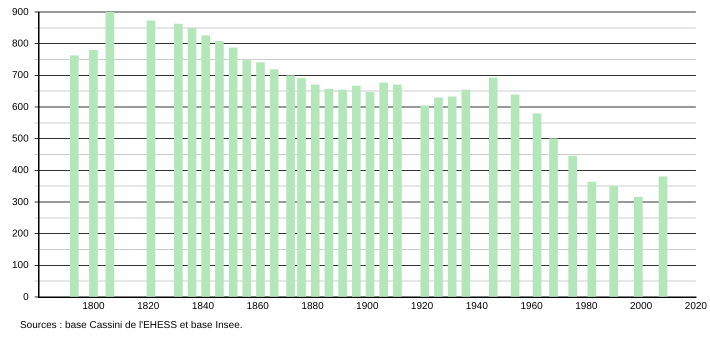  I want to click on x-tick-label: 1960, so click(532, 306).